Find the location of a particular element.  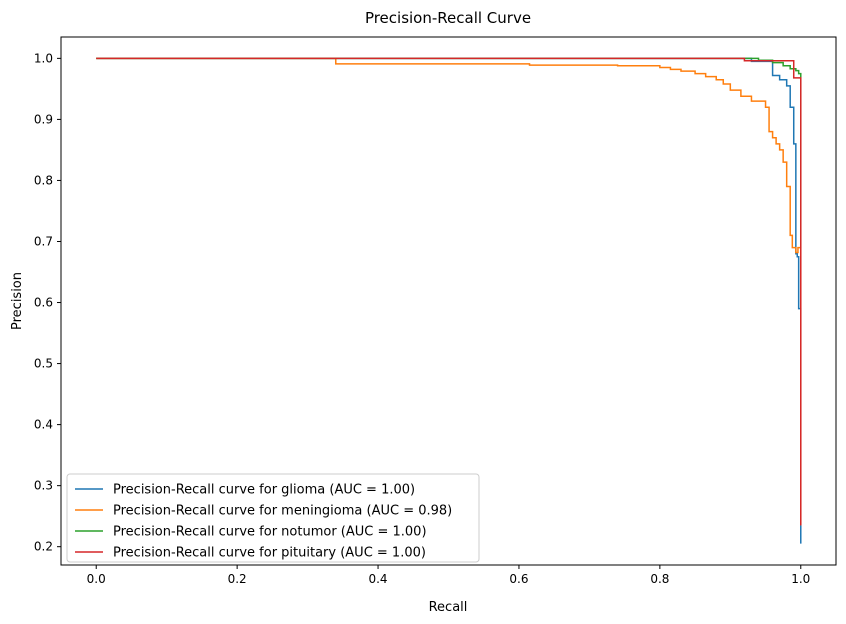

x-tick-label: 0.4 is located at coordinates (377, 579).